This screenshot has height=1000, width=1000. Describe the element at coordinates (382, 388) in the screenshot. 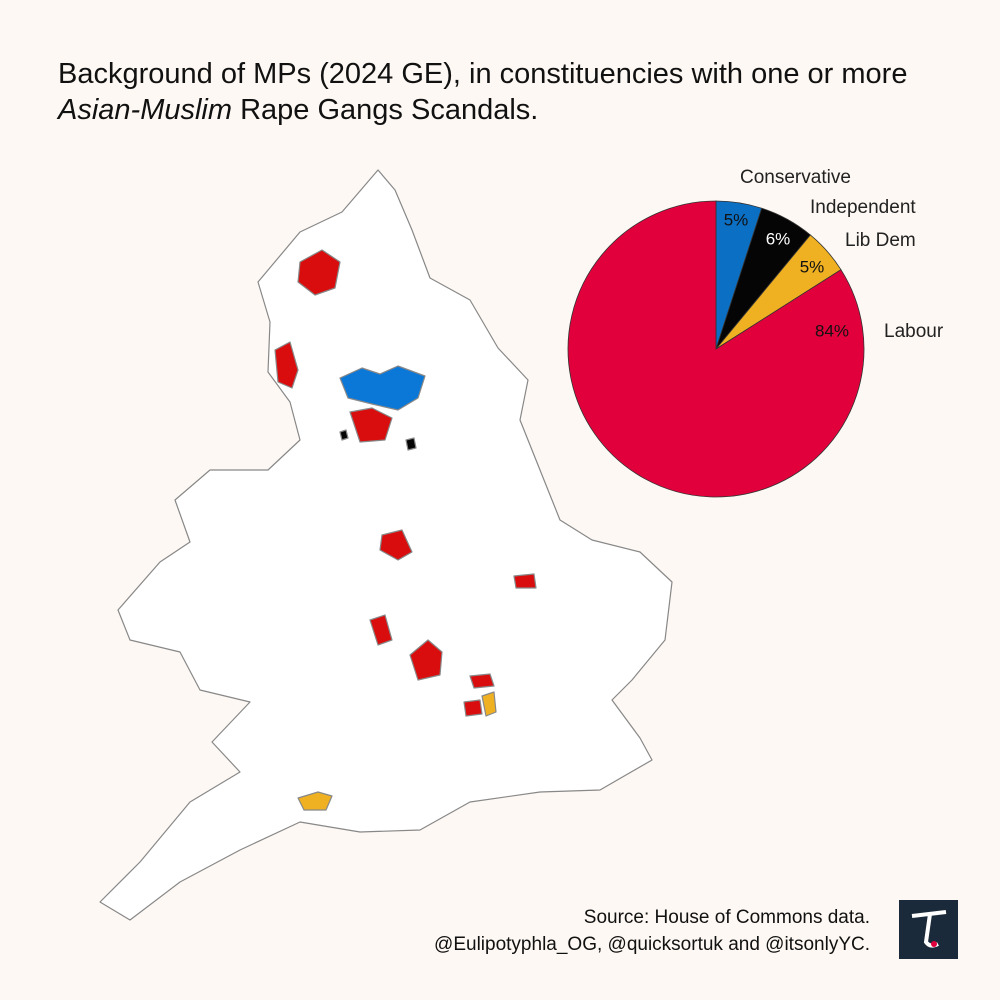

I see `map-region-conservative` at that location.